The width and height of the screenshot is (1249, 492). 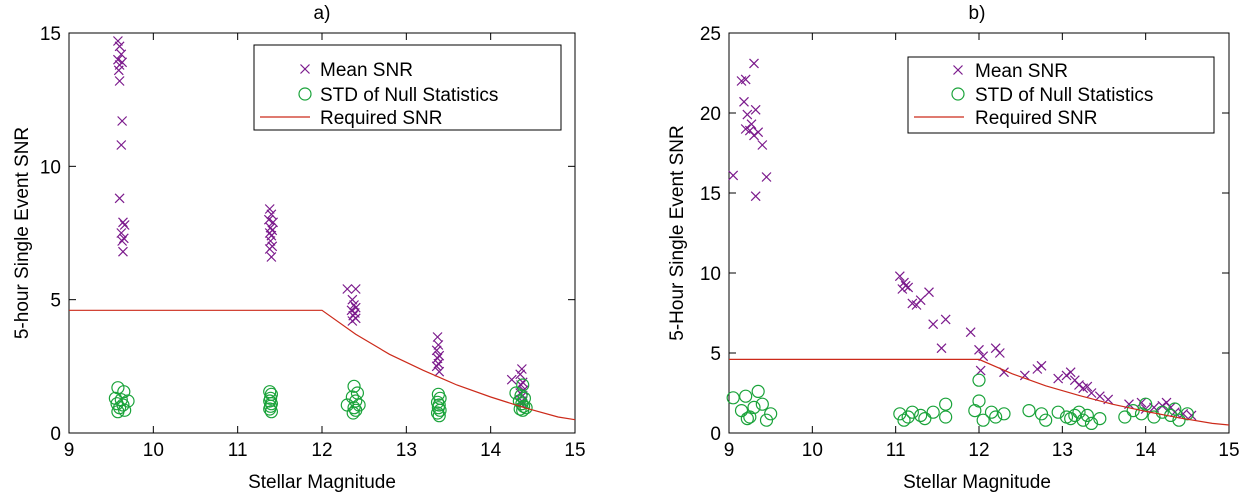 I want to click on x-tick-label-a: 12, so click(x=321, y=450).